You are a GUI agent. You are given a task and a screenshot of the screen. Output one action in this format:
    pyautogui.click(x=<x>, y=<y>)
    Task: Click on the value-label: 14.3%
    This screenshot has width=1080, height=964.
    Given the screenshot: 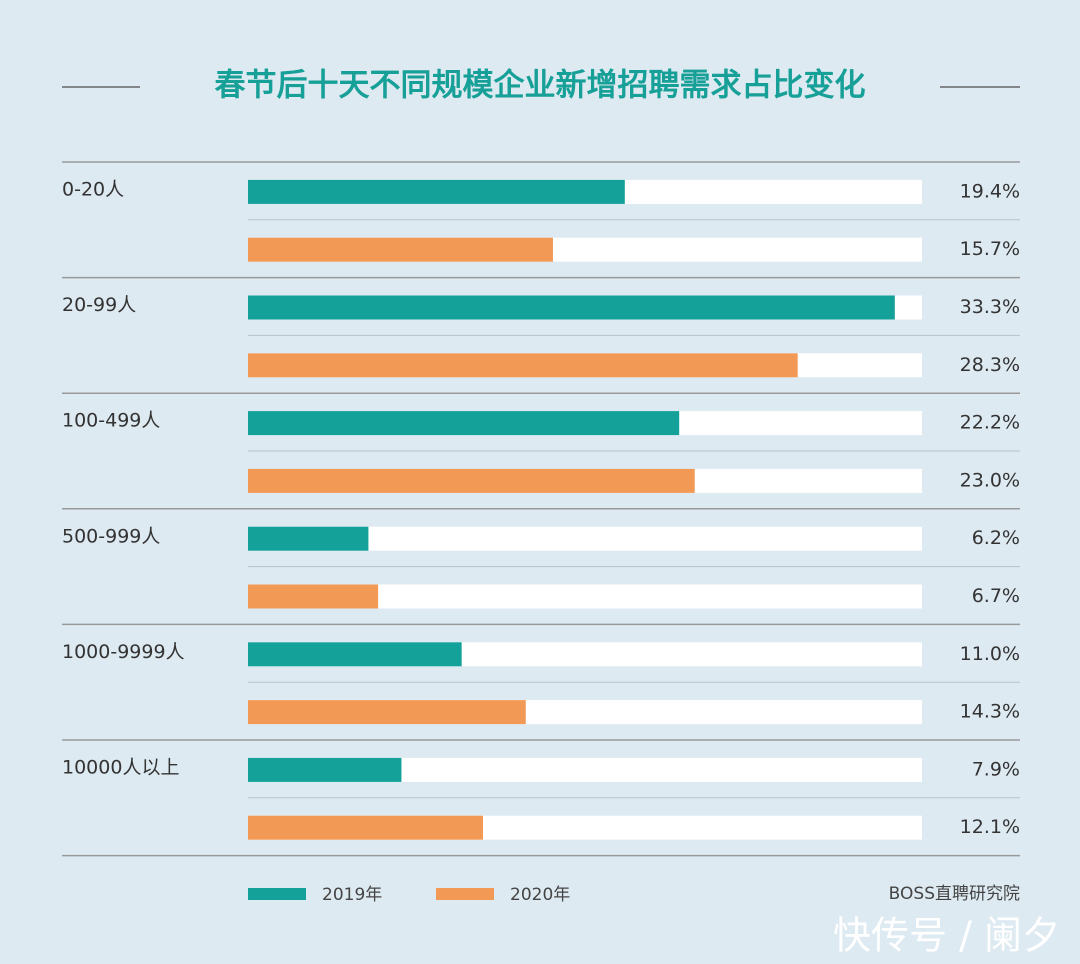 What is the action you would take?
    pyautogui.click(x=990, y=712)
    